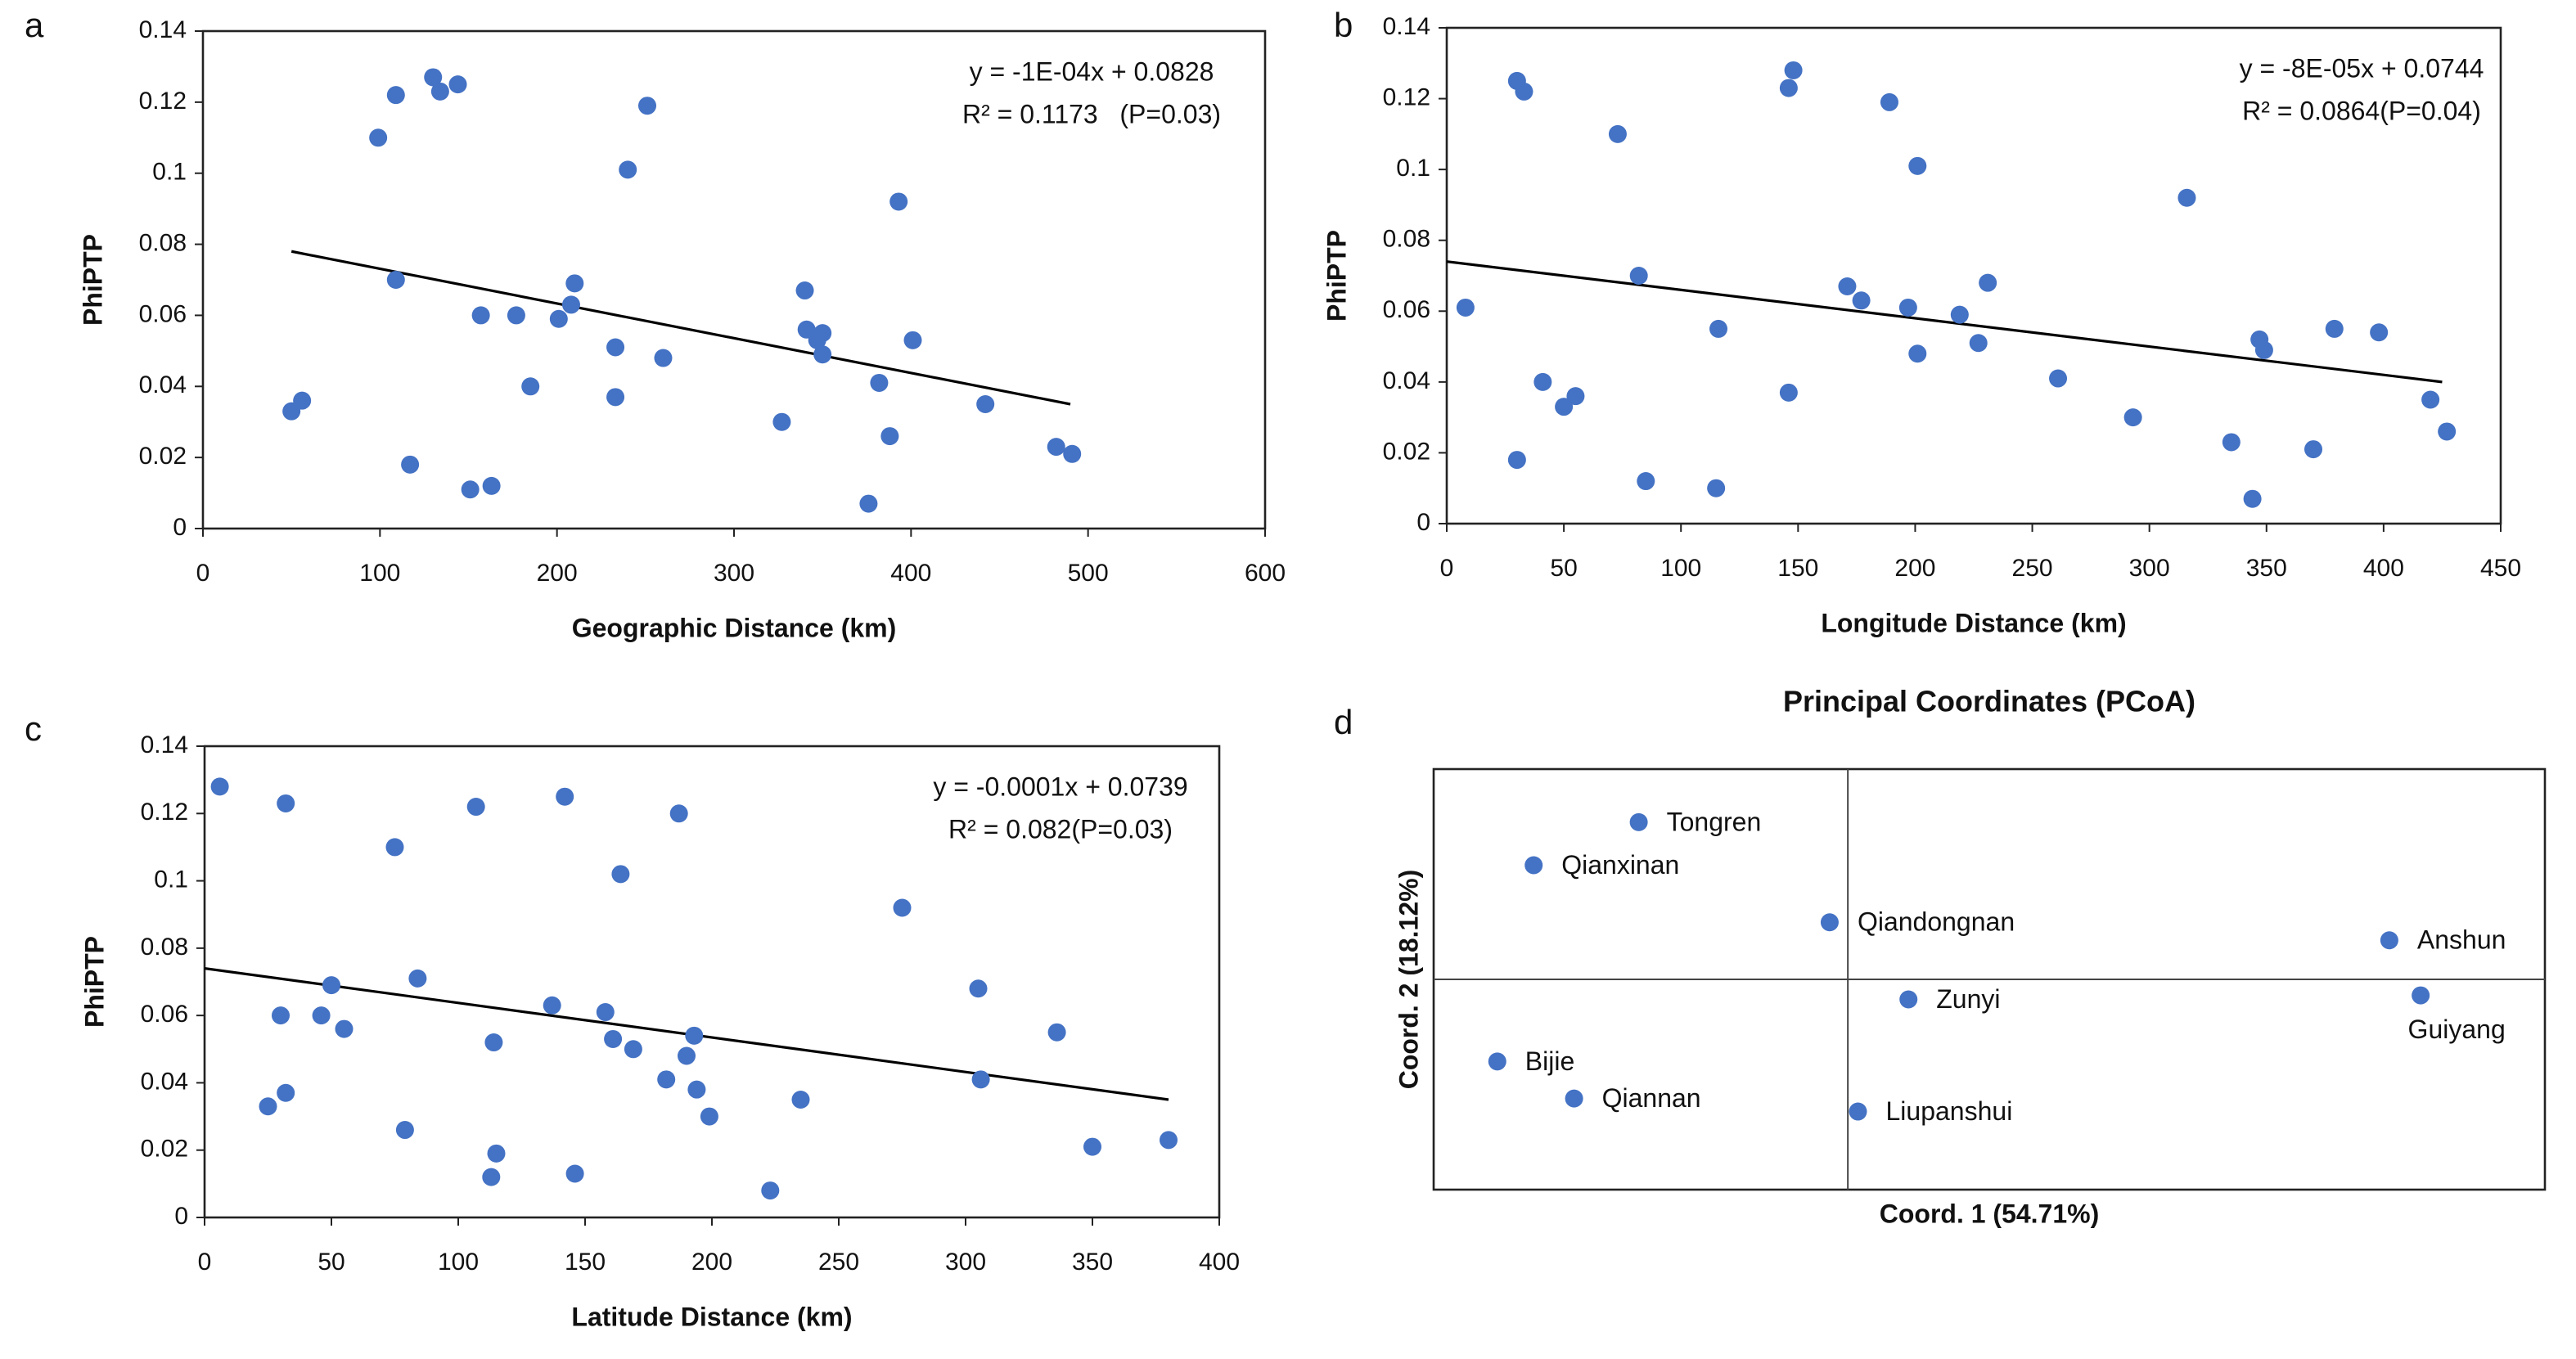 Image resolution: width=2576 pixels, height=1359 pixels. What do you see at coordinates (2500, 569) in the screenshot?
I see `x-tick-label: 450` at bounding box center [2500, 569].